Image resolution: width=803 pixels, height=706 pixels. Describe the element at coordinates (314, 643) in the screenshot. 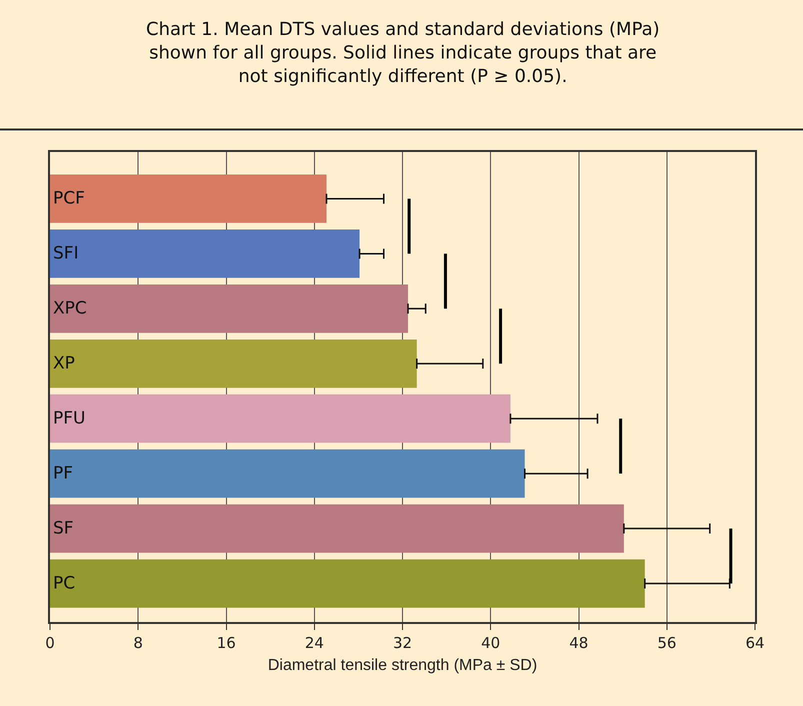

I see `x-tick-label: 24` at that location.